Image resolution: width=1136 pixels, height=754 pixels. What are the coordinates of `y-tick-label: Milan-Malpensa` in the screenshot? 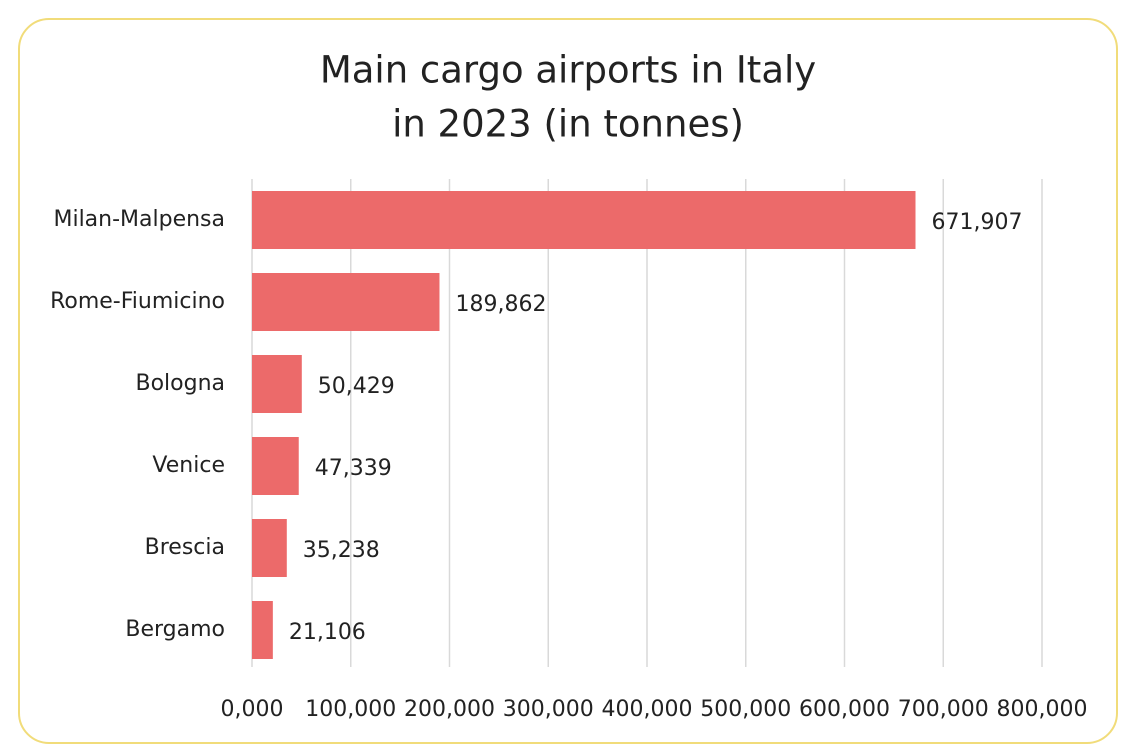 It's located at (139, 219).